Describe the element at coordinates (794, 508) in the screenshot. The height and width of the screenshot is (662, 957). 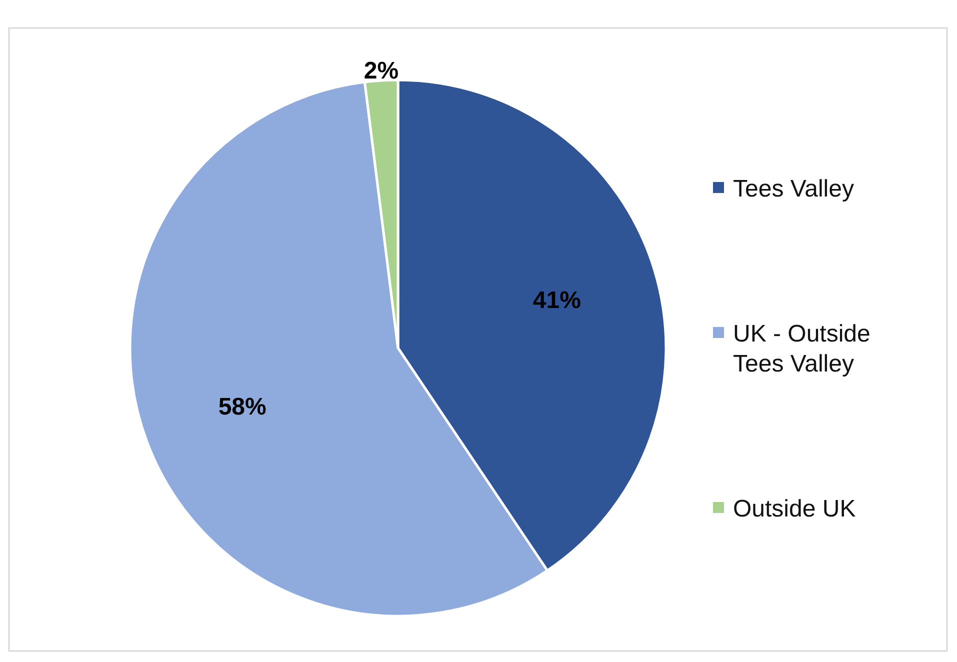
I see `legend-label: Outside UK` at that location.